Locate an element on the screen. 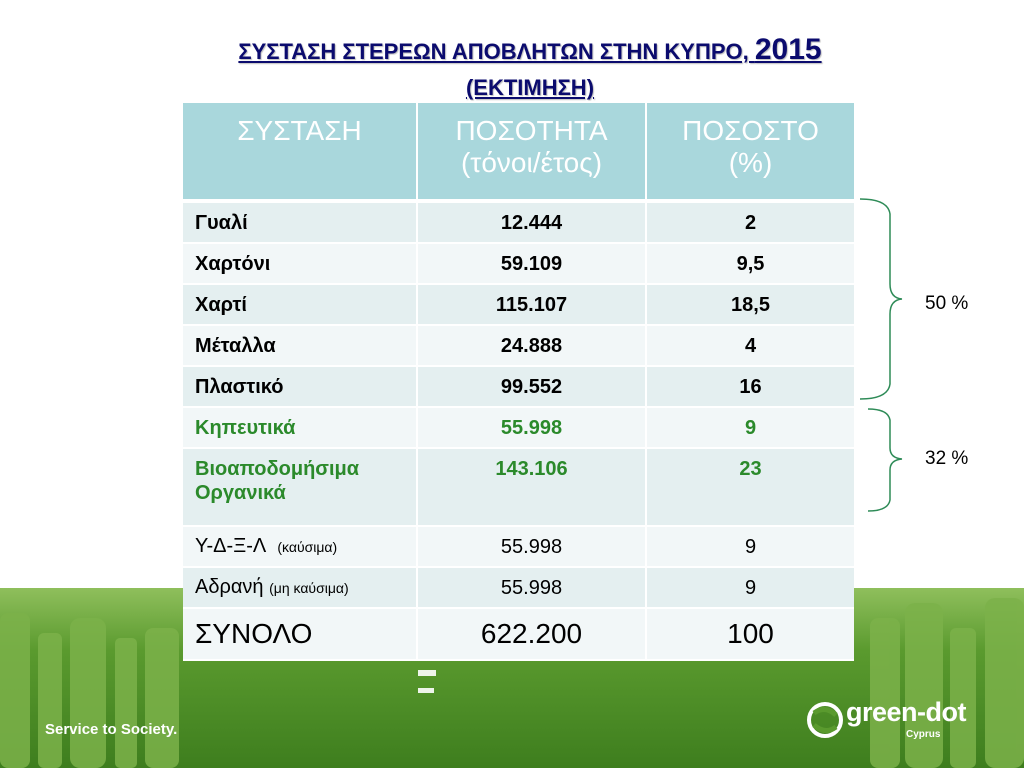  table-row: Χαρτόνι 59.109 9,5 is located at coordinates (518, 264).